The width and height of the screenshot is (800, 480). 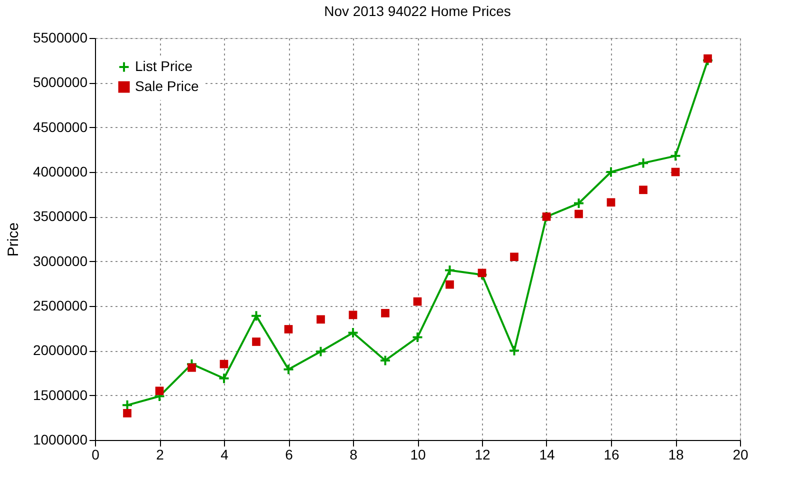 I want to click on x-tick-label: 2, so click(x=160, y=454).